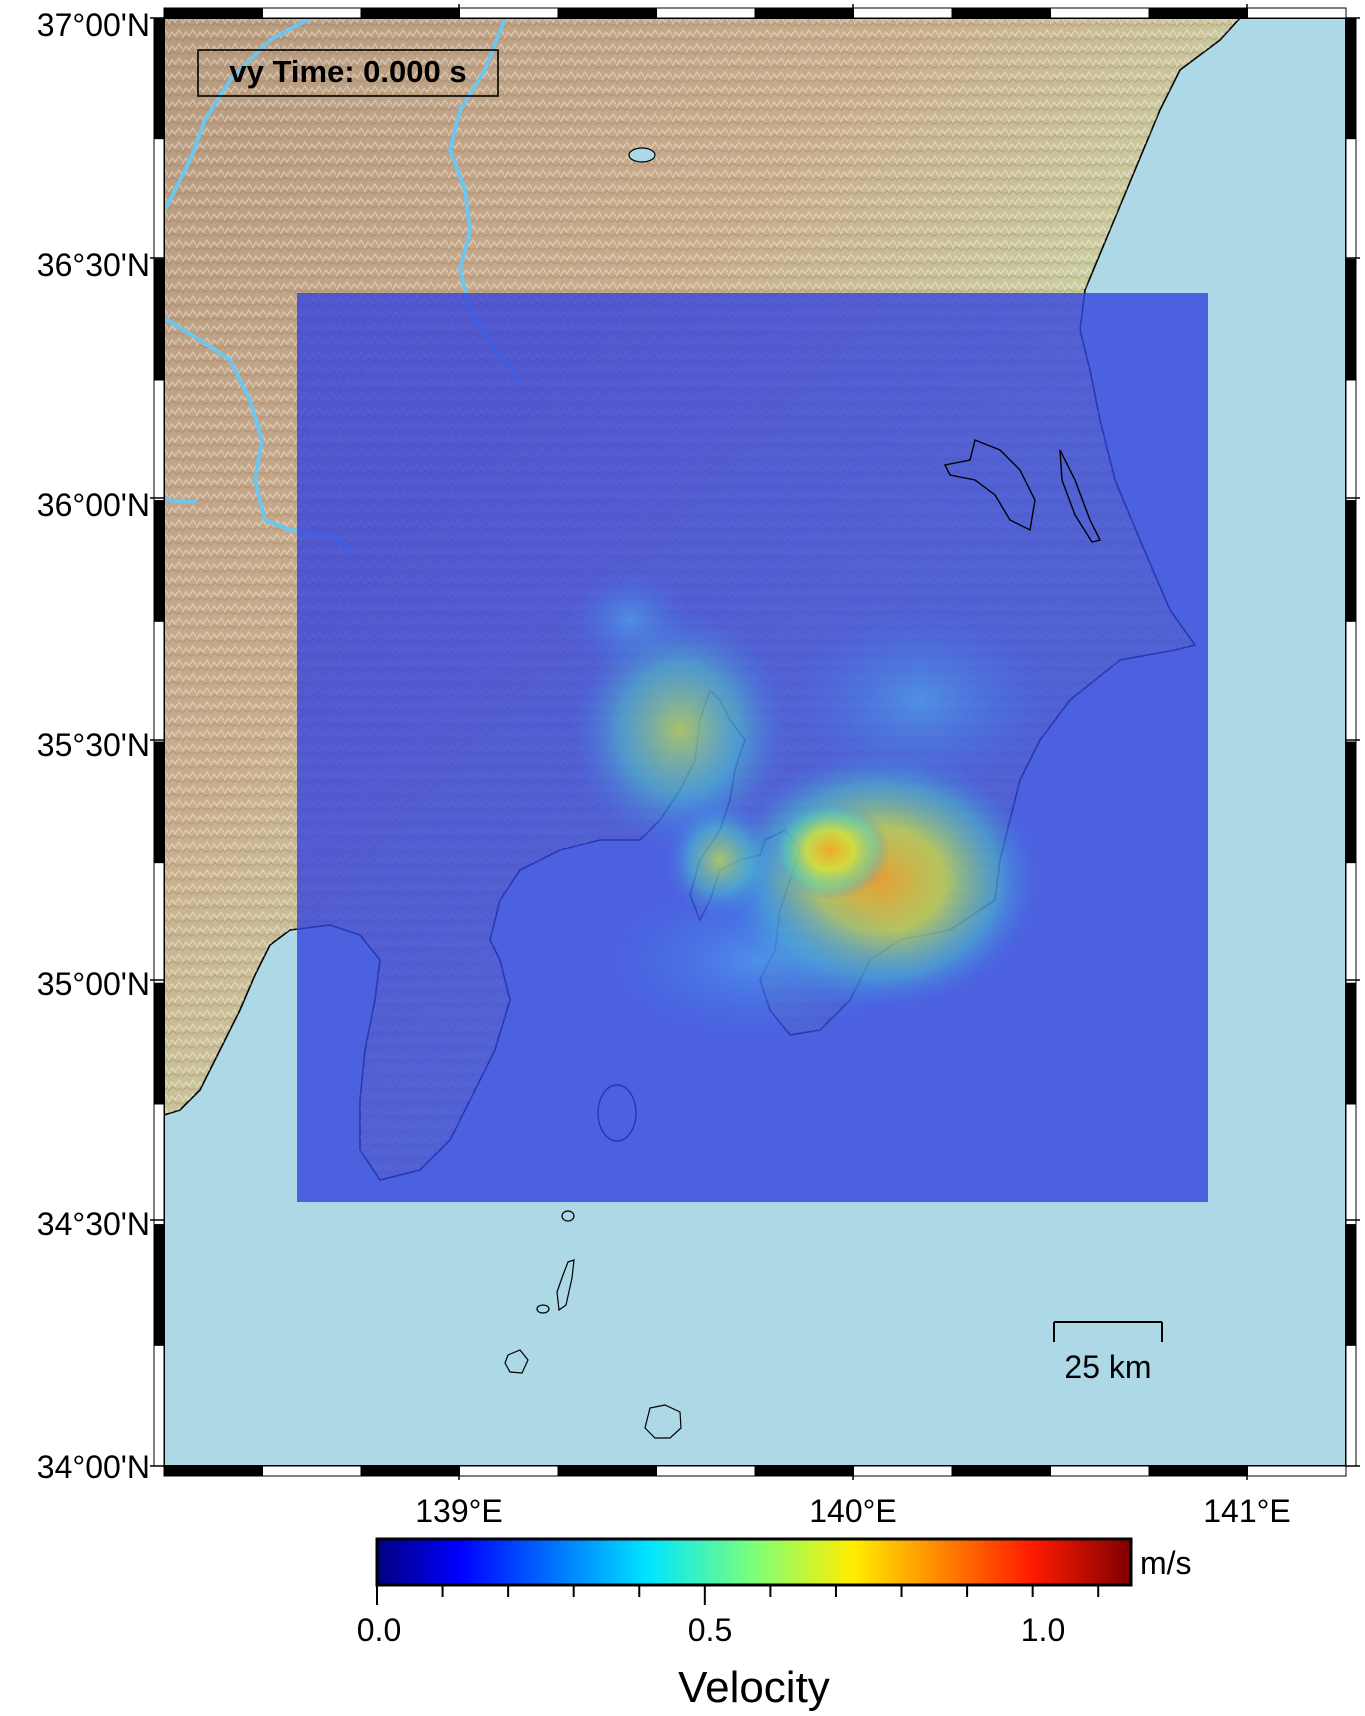 The image size is (1365, 1716). What do you see at coordinates (93, 25) in the screenshot?
I see `lat-label: 37°00'N` at bounding box center [93, 25].